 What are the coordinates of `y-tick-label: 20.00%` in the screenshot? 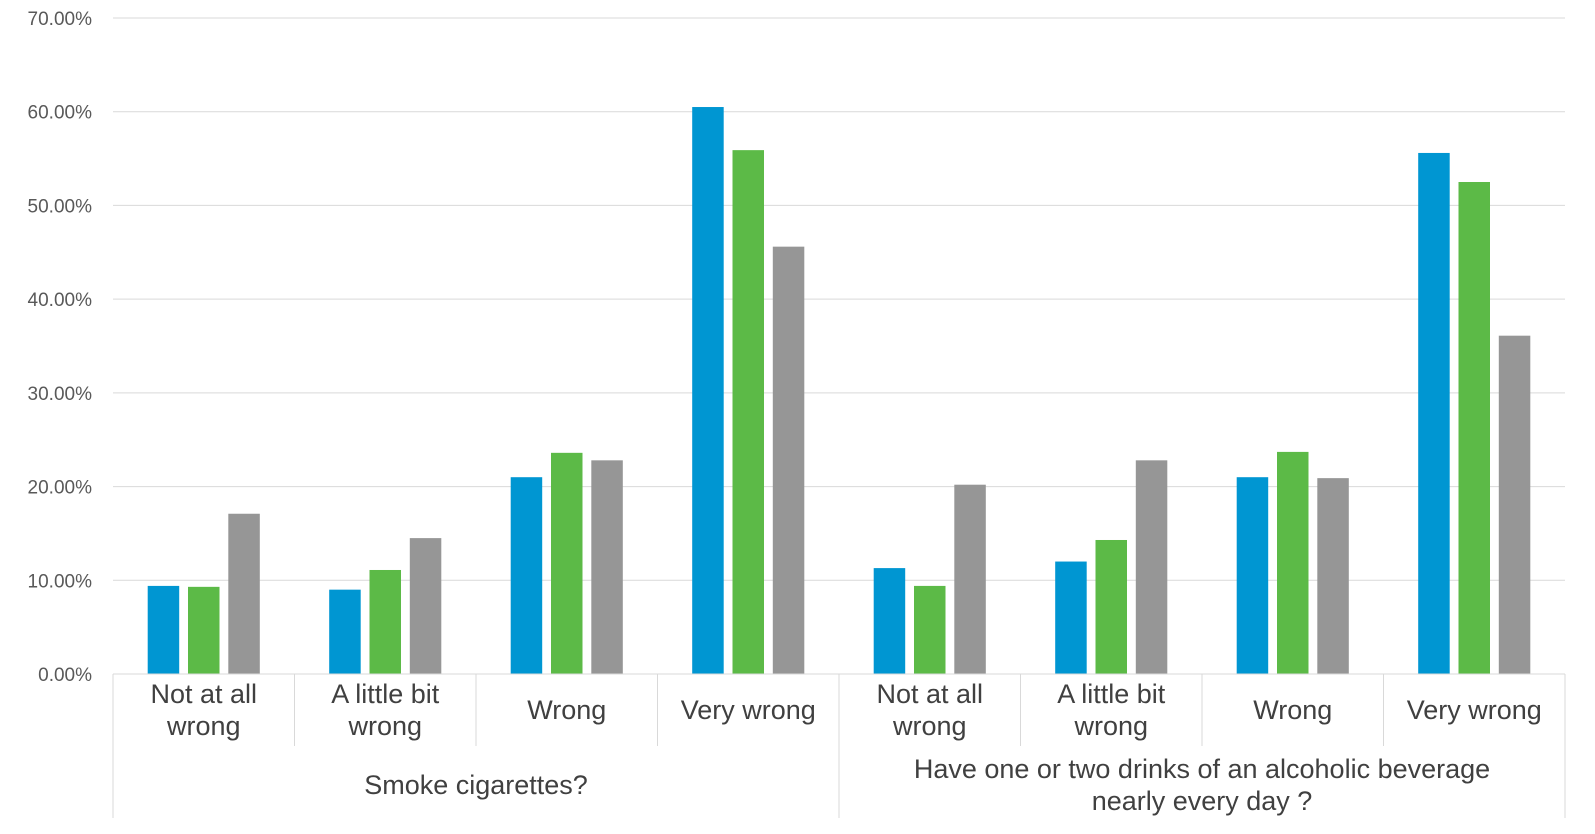 It's located at (60, 488).